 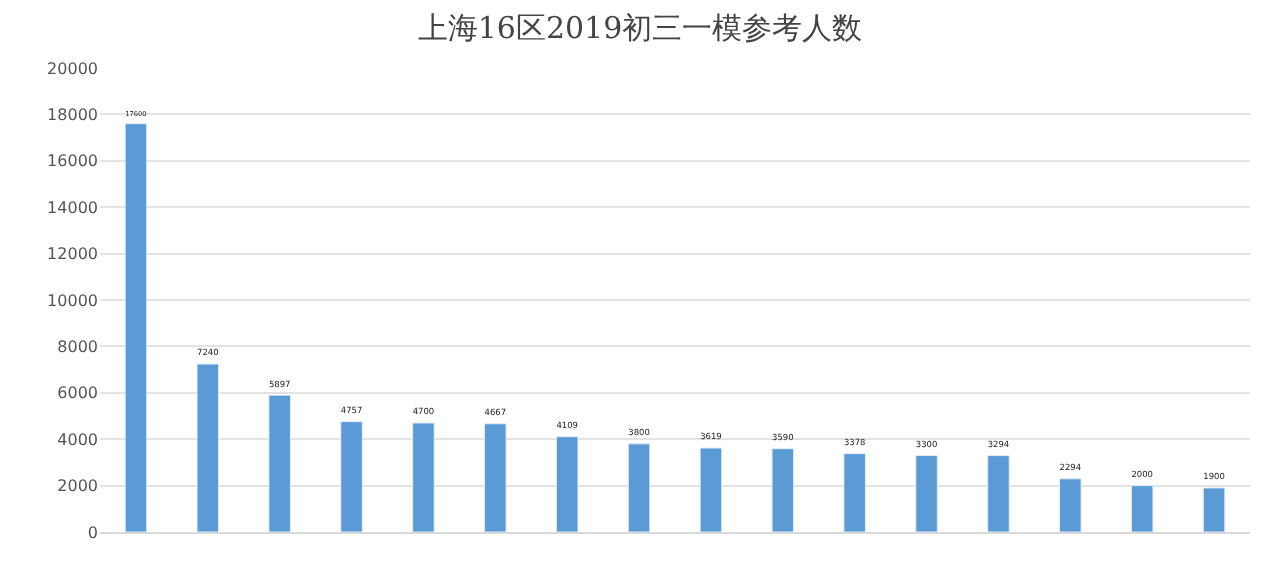 What do you see at coordinates (77, 439) in the screenshot?
I see `y-tick-label: 4000` at bounding box center [77, 439].